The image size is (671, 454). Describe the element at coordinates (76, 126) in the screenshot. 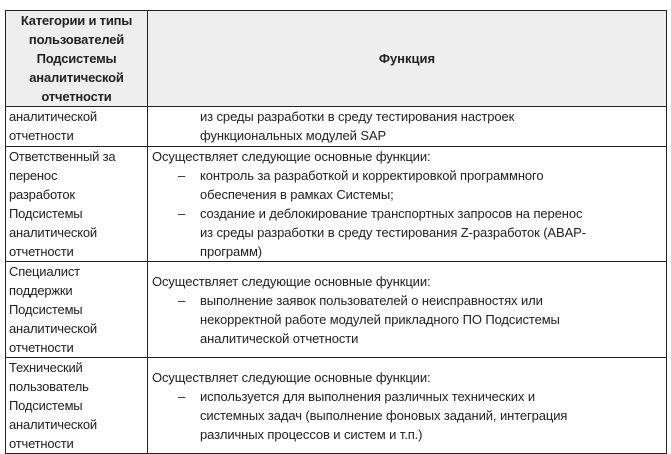

I see `role-cell: аналитической отчетности` at that location.